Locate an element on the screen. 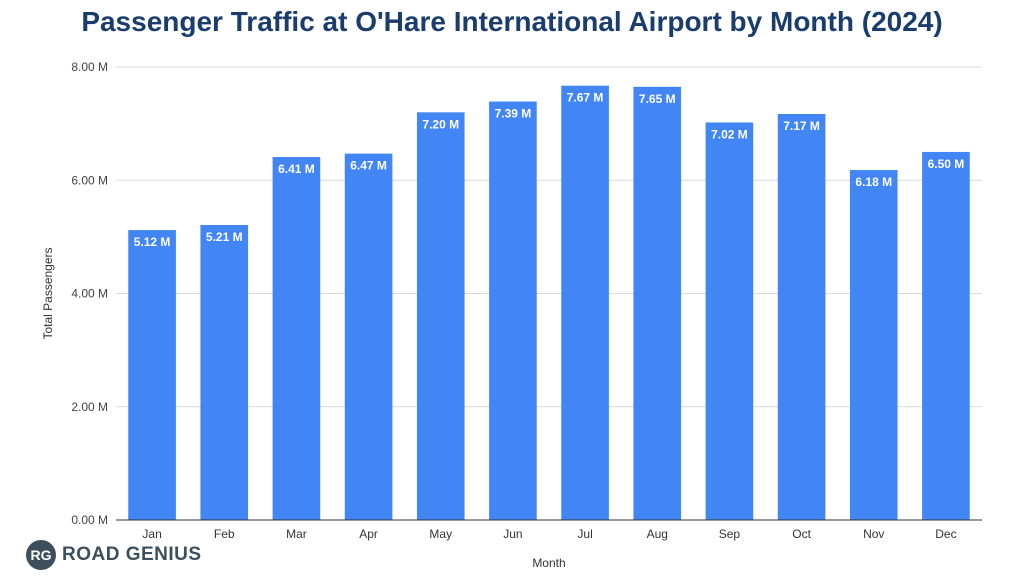  x-tick-label: Dec is located at coordinates (945, 534).